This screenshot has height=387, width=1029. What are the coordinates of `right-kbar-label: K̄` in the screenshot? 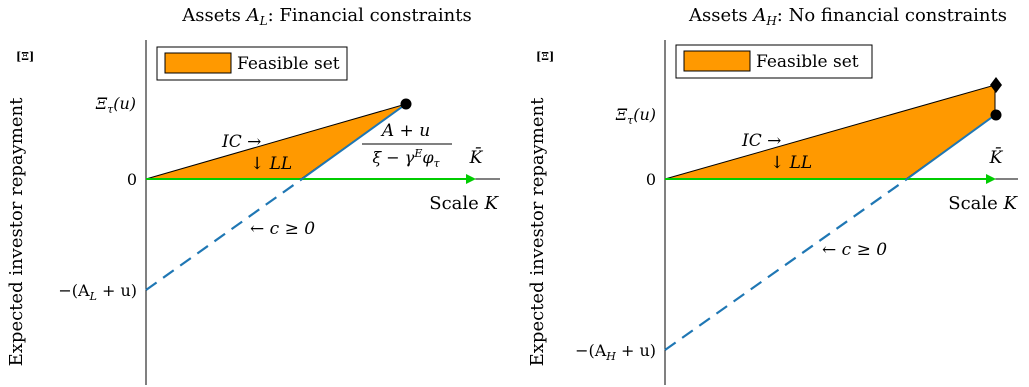 It's located at (996, 157).